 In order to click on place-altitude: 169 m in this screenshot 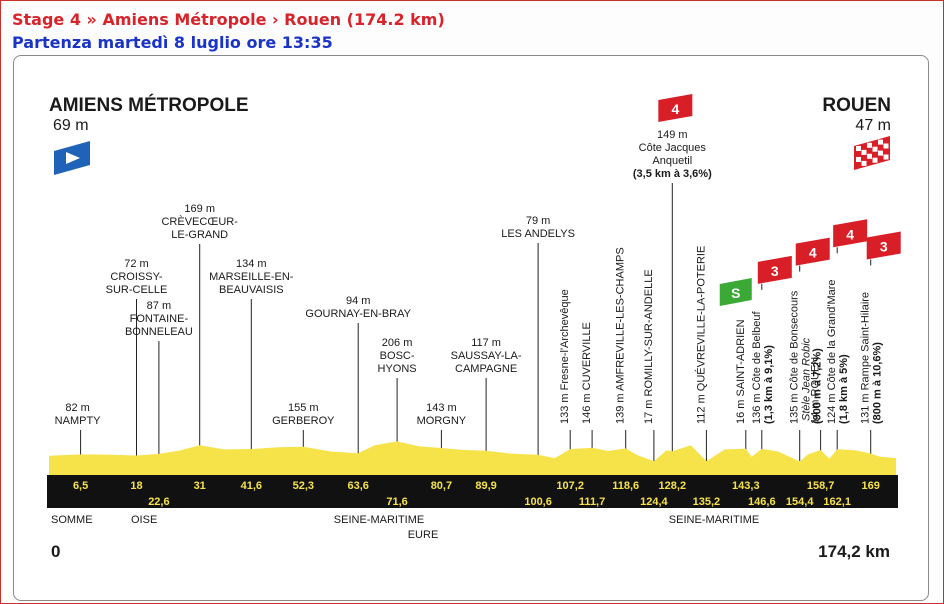, I will do `click(199, 209)`.